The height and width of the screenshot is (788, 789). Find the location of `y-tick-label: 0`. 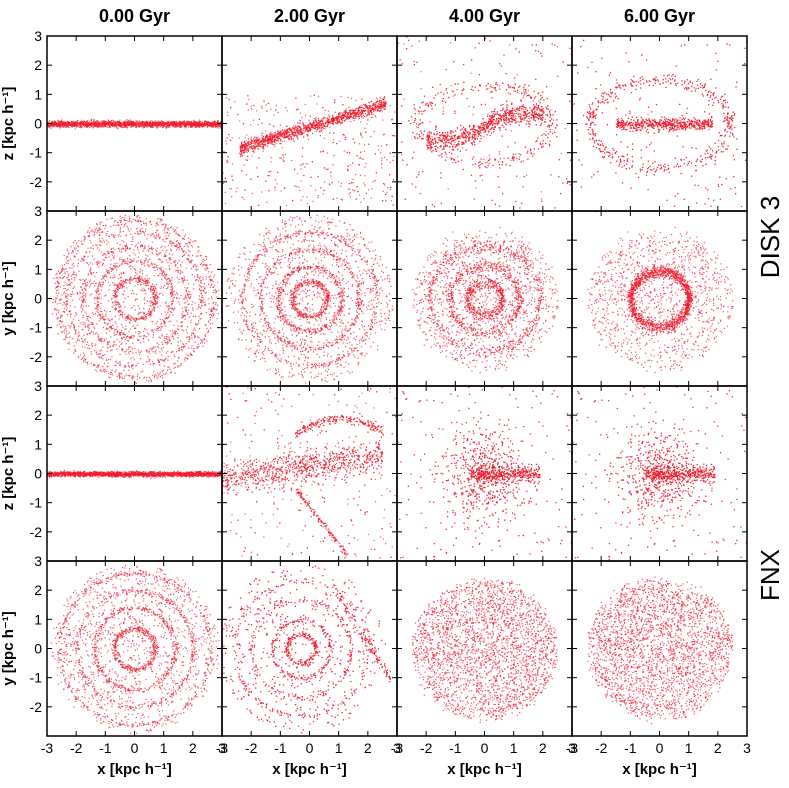

y-tick-label: 0 is located at coordinates (38, 124).